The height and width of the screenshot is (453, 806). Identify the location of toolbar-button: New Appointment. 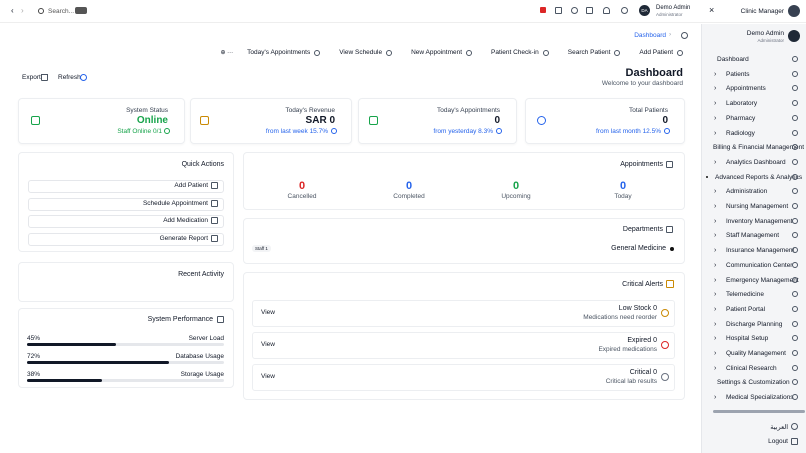
(441, 52).